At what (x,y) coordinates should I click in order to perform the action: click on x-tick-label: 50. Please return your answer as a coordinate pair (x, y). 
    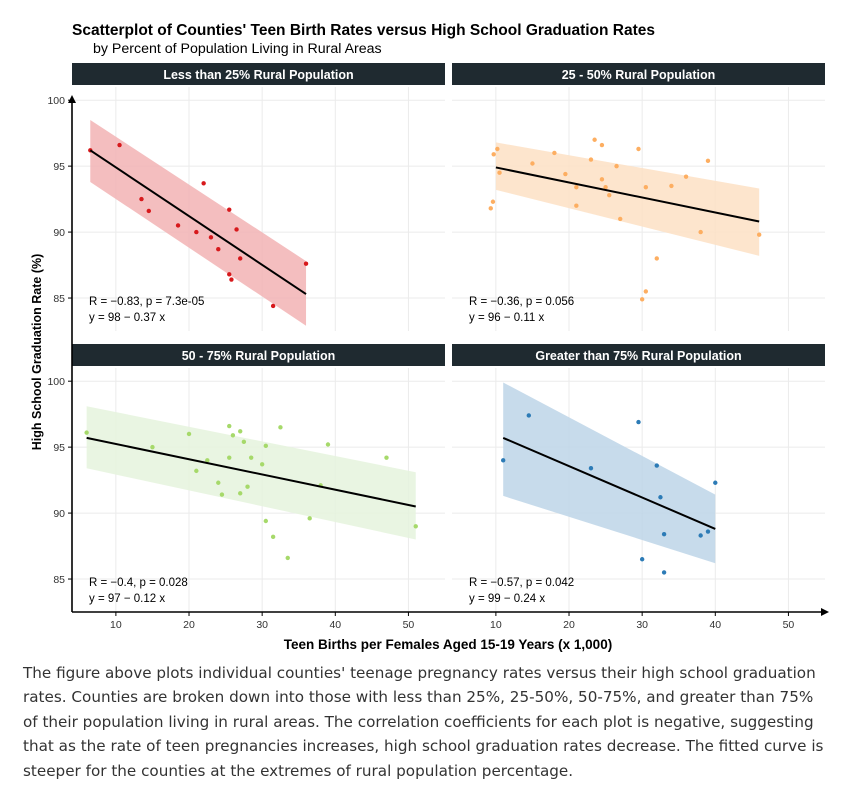
    Looking at the image, I should click on (789, 625).